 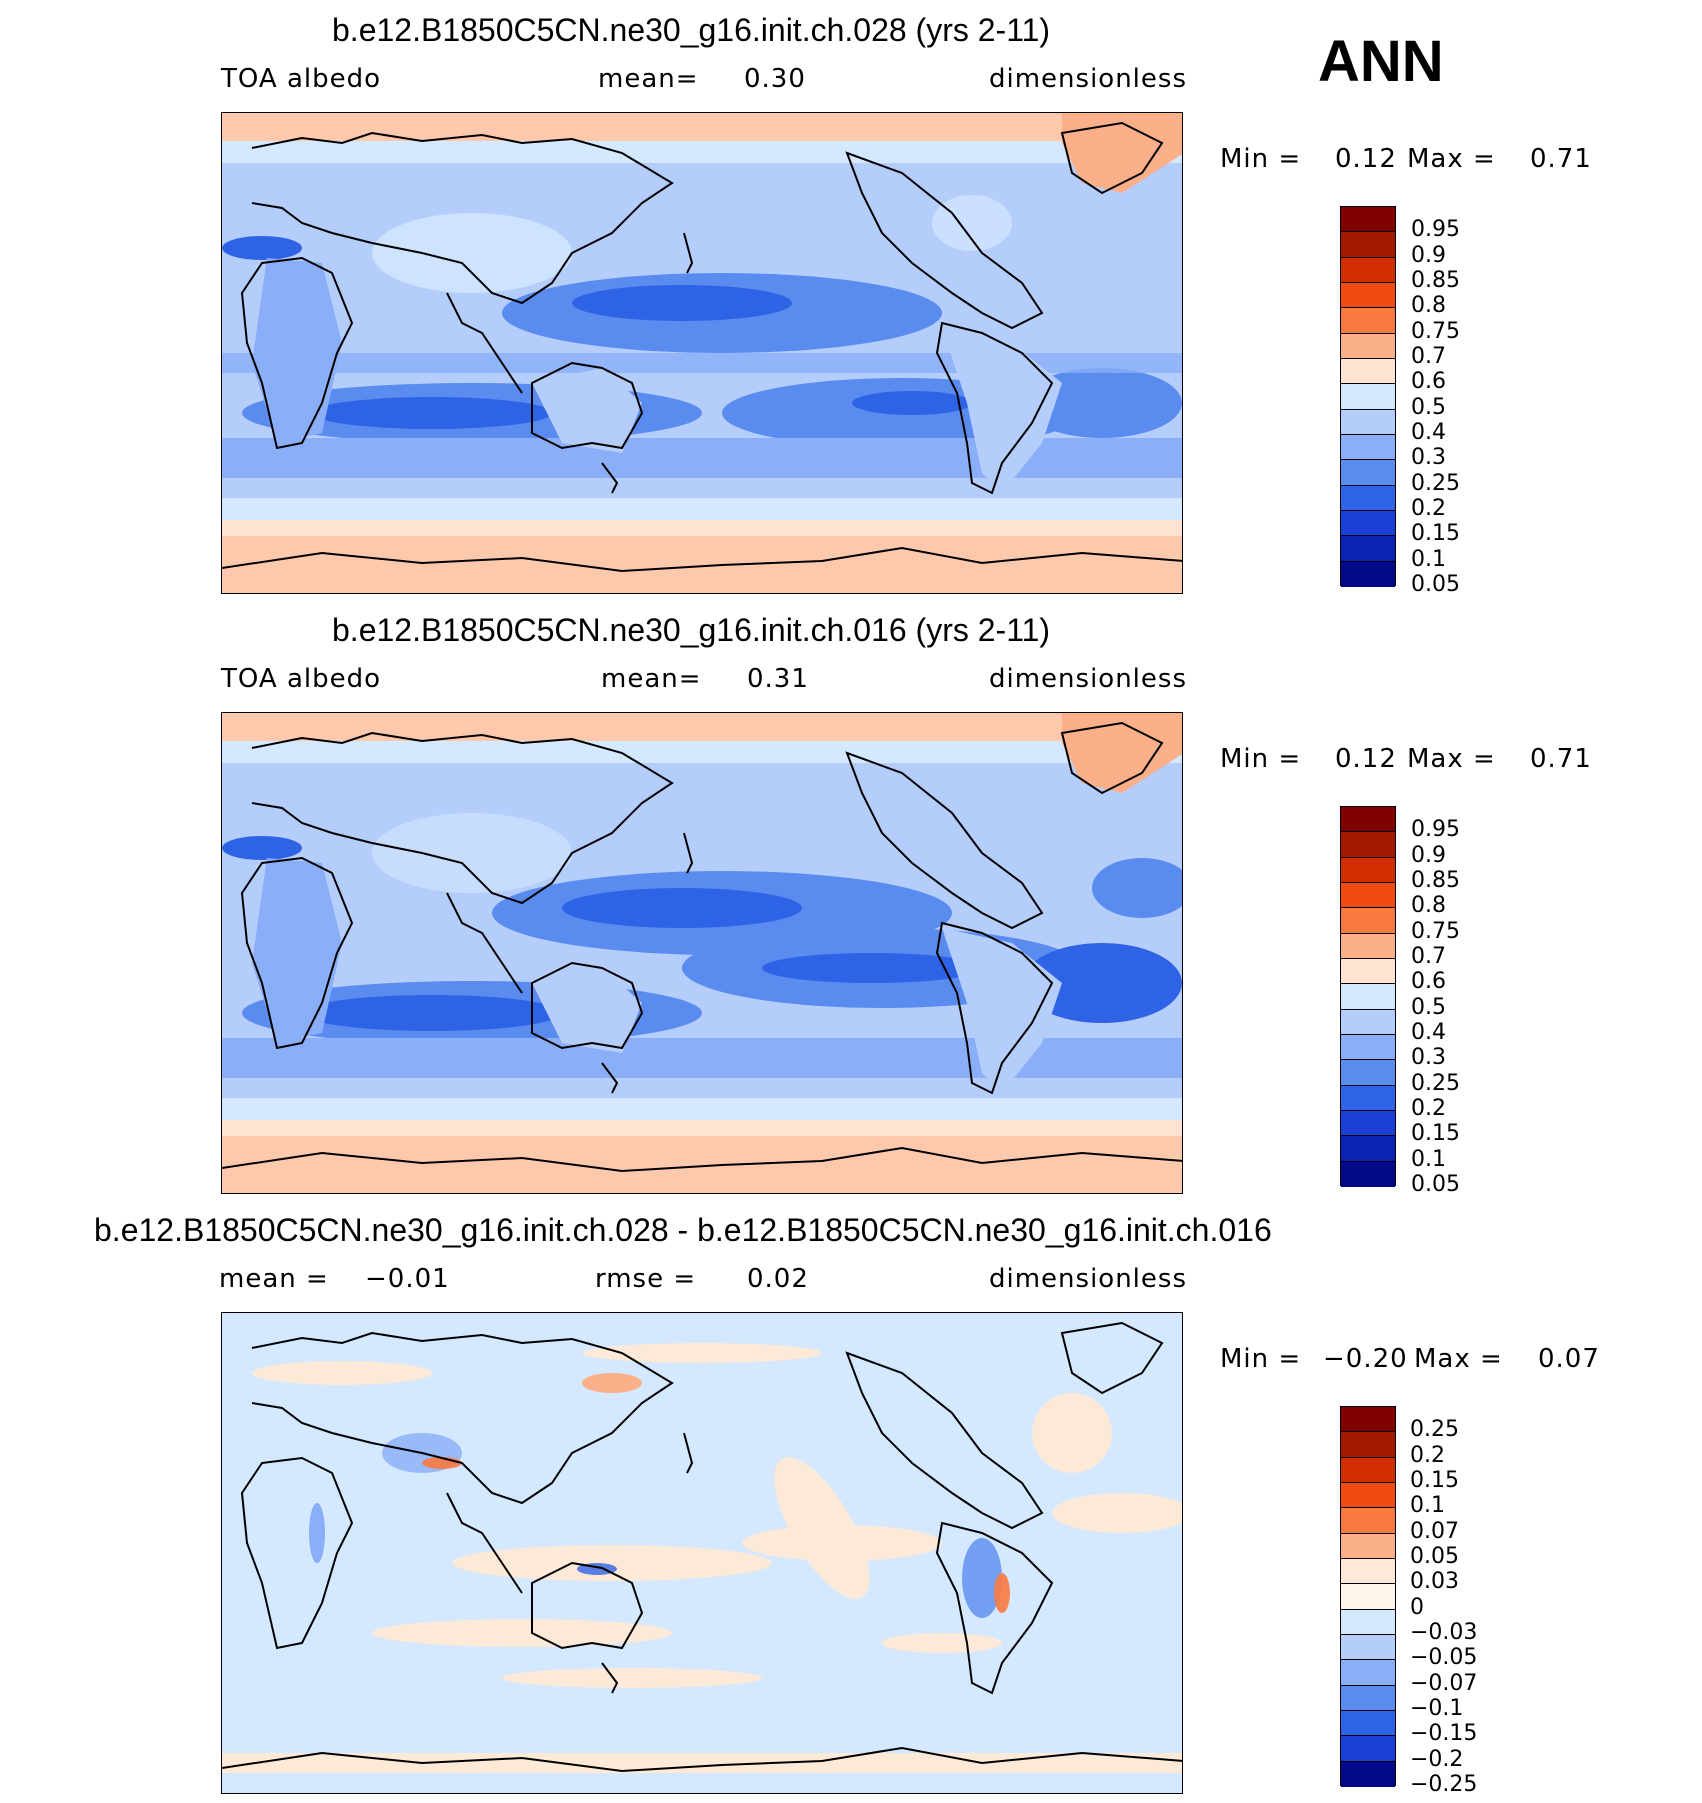 What do you see at coordinates (1444, 1734) in the screenshot?
I see `colorbar-tick-label: −0.15` at bounding box center [1444, 1734].